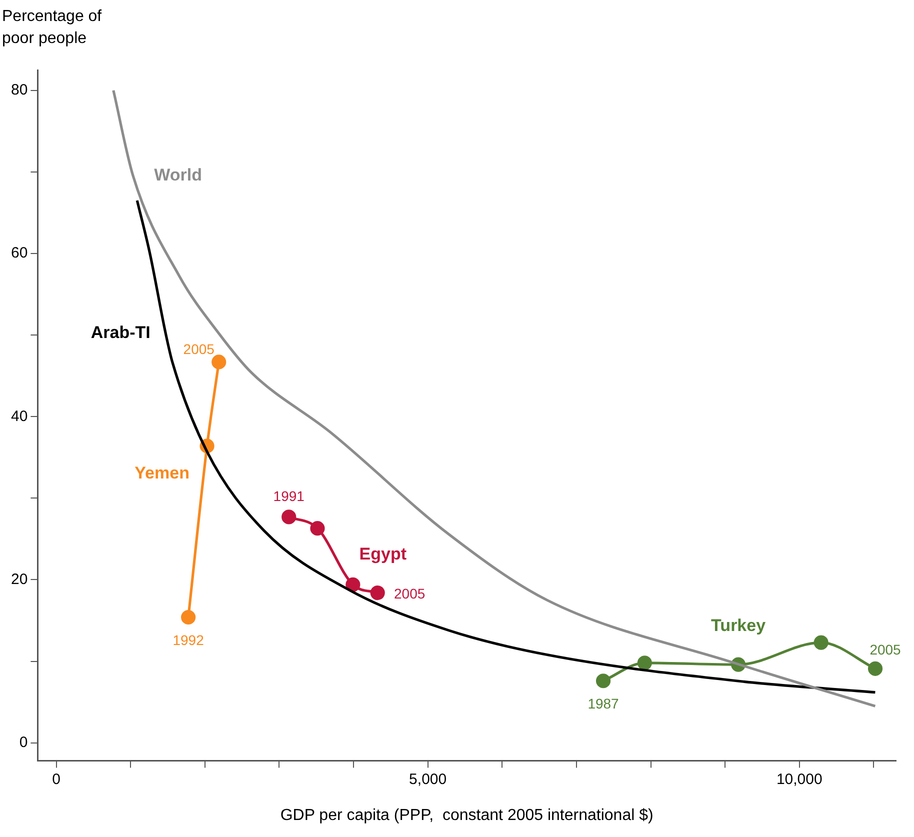 The width and height of the screenshot is (914, 837). Describe the element at coordinates (188, 640) in the screenshot. I see `annotation: 1992` at that location.